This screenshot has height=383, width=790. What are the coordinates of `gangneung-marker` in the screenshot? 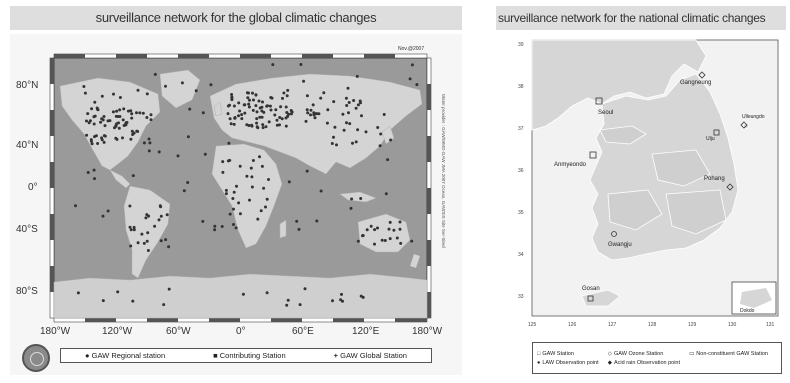 It's located at (702, 75).